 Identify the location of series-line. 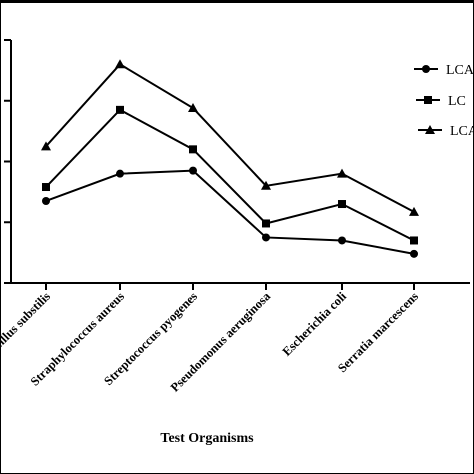
(230, 212).